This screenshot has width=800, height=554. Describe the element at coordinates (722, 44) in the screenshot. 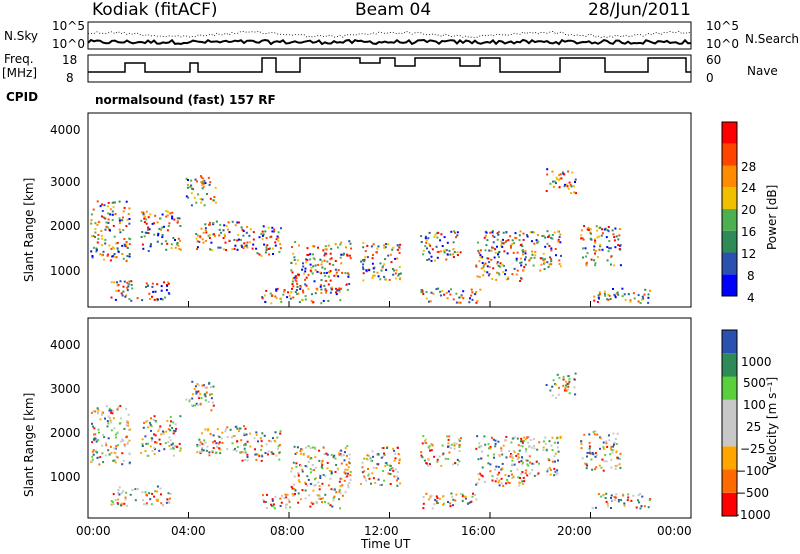

I see `noise-tick-bottom-right: 10^0` at that location.